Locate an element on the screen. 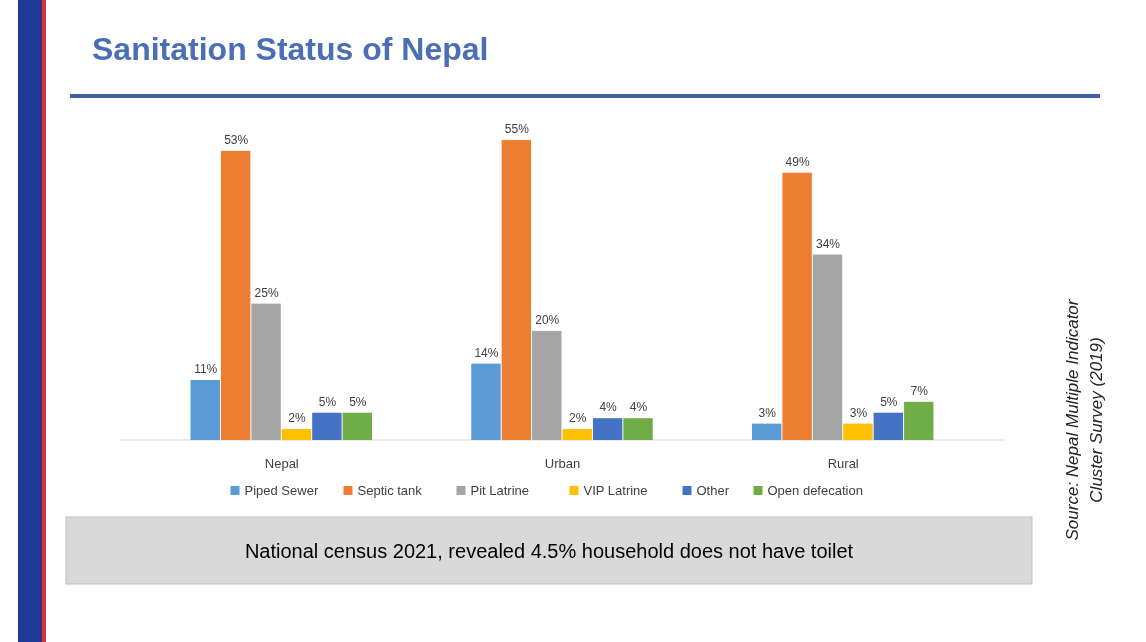  legend-label: Other is located at coordinates (713, 490).